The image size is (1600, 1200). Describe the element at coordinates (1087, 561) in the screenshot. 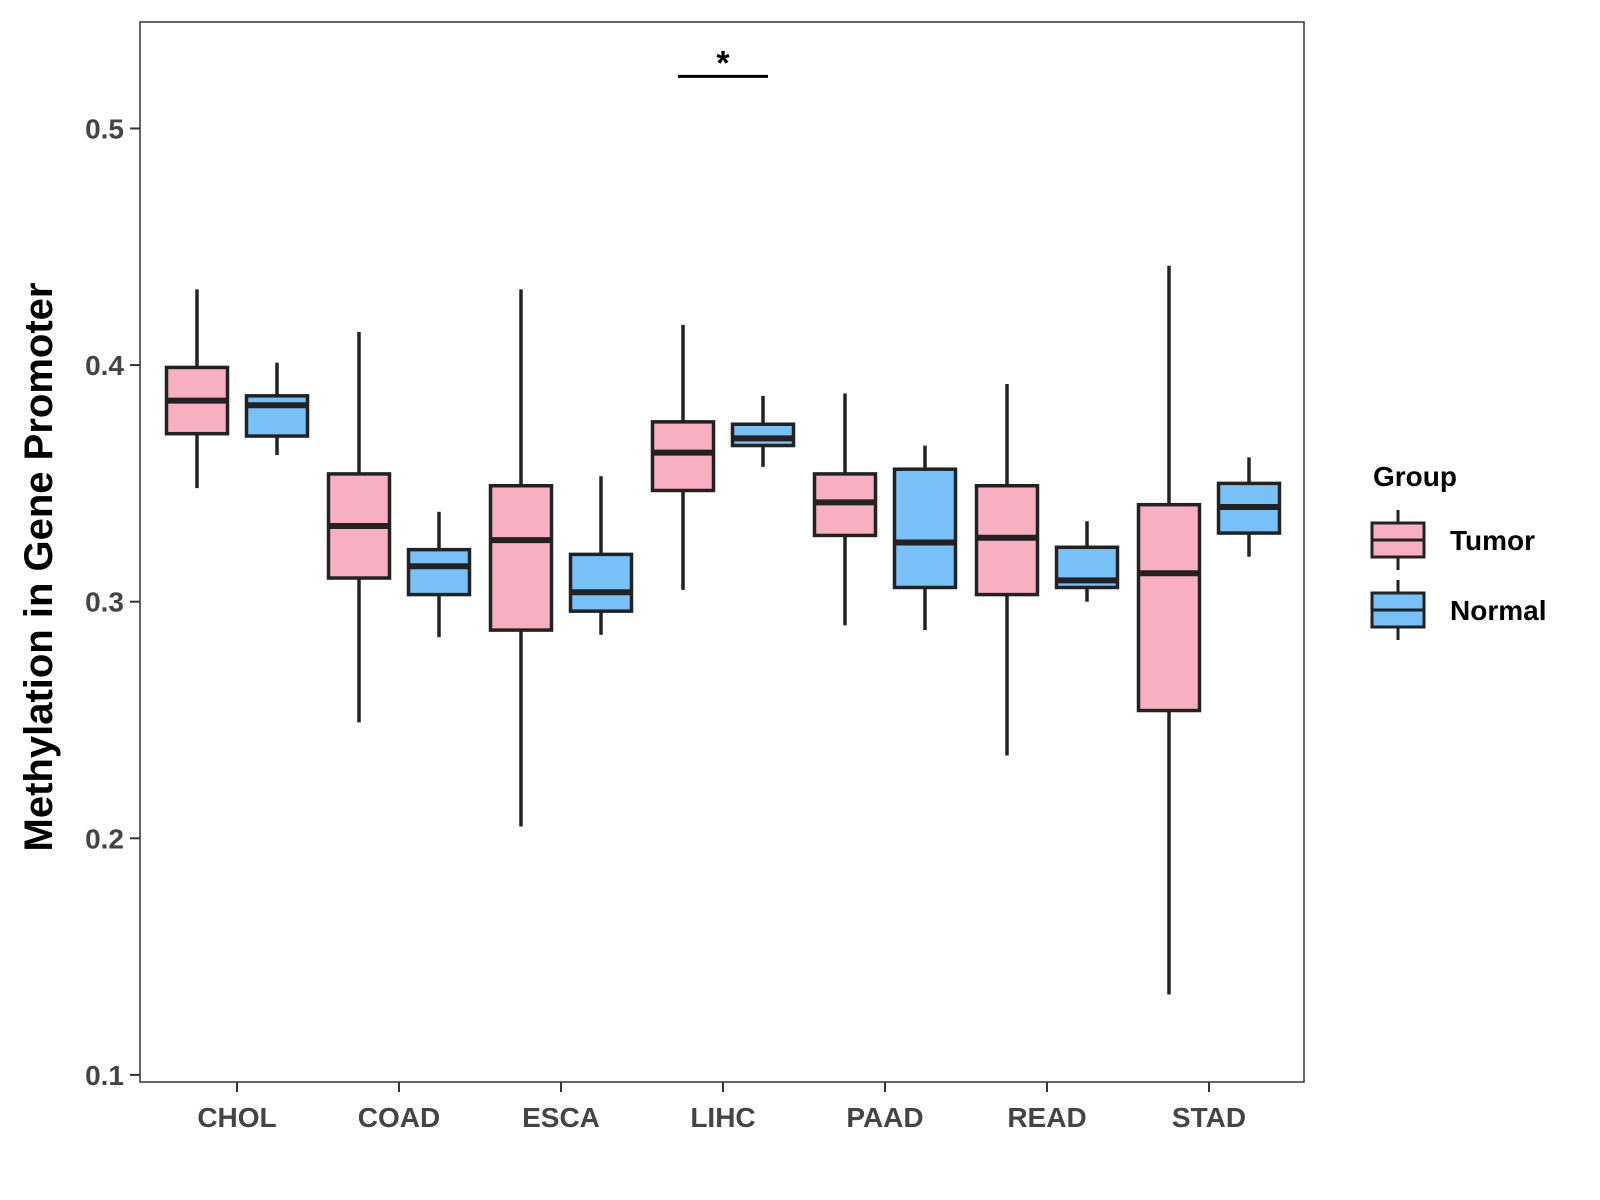

I see `box-normal-read` at that location.